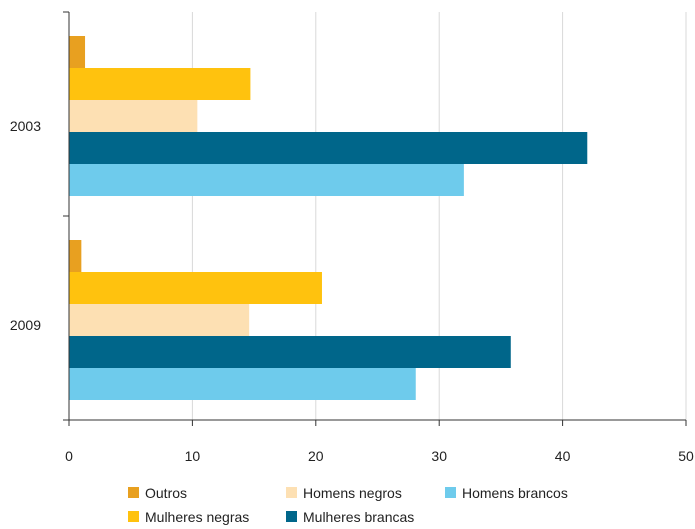 The height and width of the screenshot is (529, 695). I want to click on x-tick-label-40: 40, so click(563, 456).